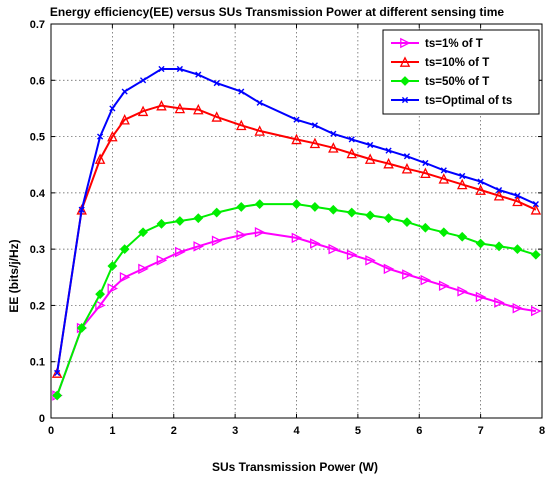 This screenshot has width=550, height=485. Describe the element at coordinates (481, 431) in the screenshot. I see `x-tick-label: 7` at that location.